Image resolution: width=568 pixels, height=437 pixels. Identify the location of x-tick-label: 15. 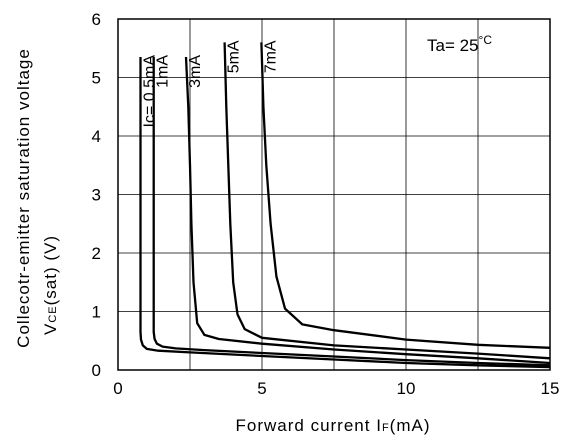
(550, 388).